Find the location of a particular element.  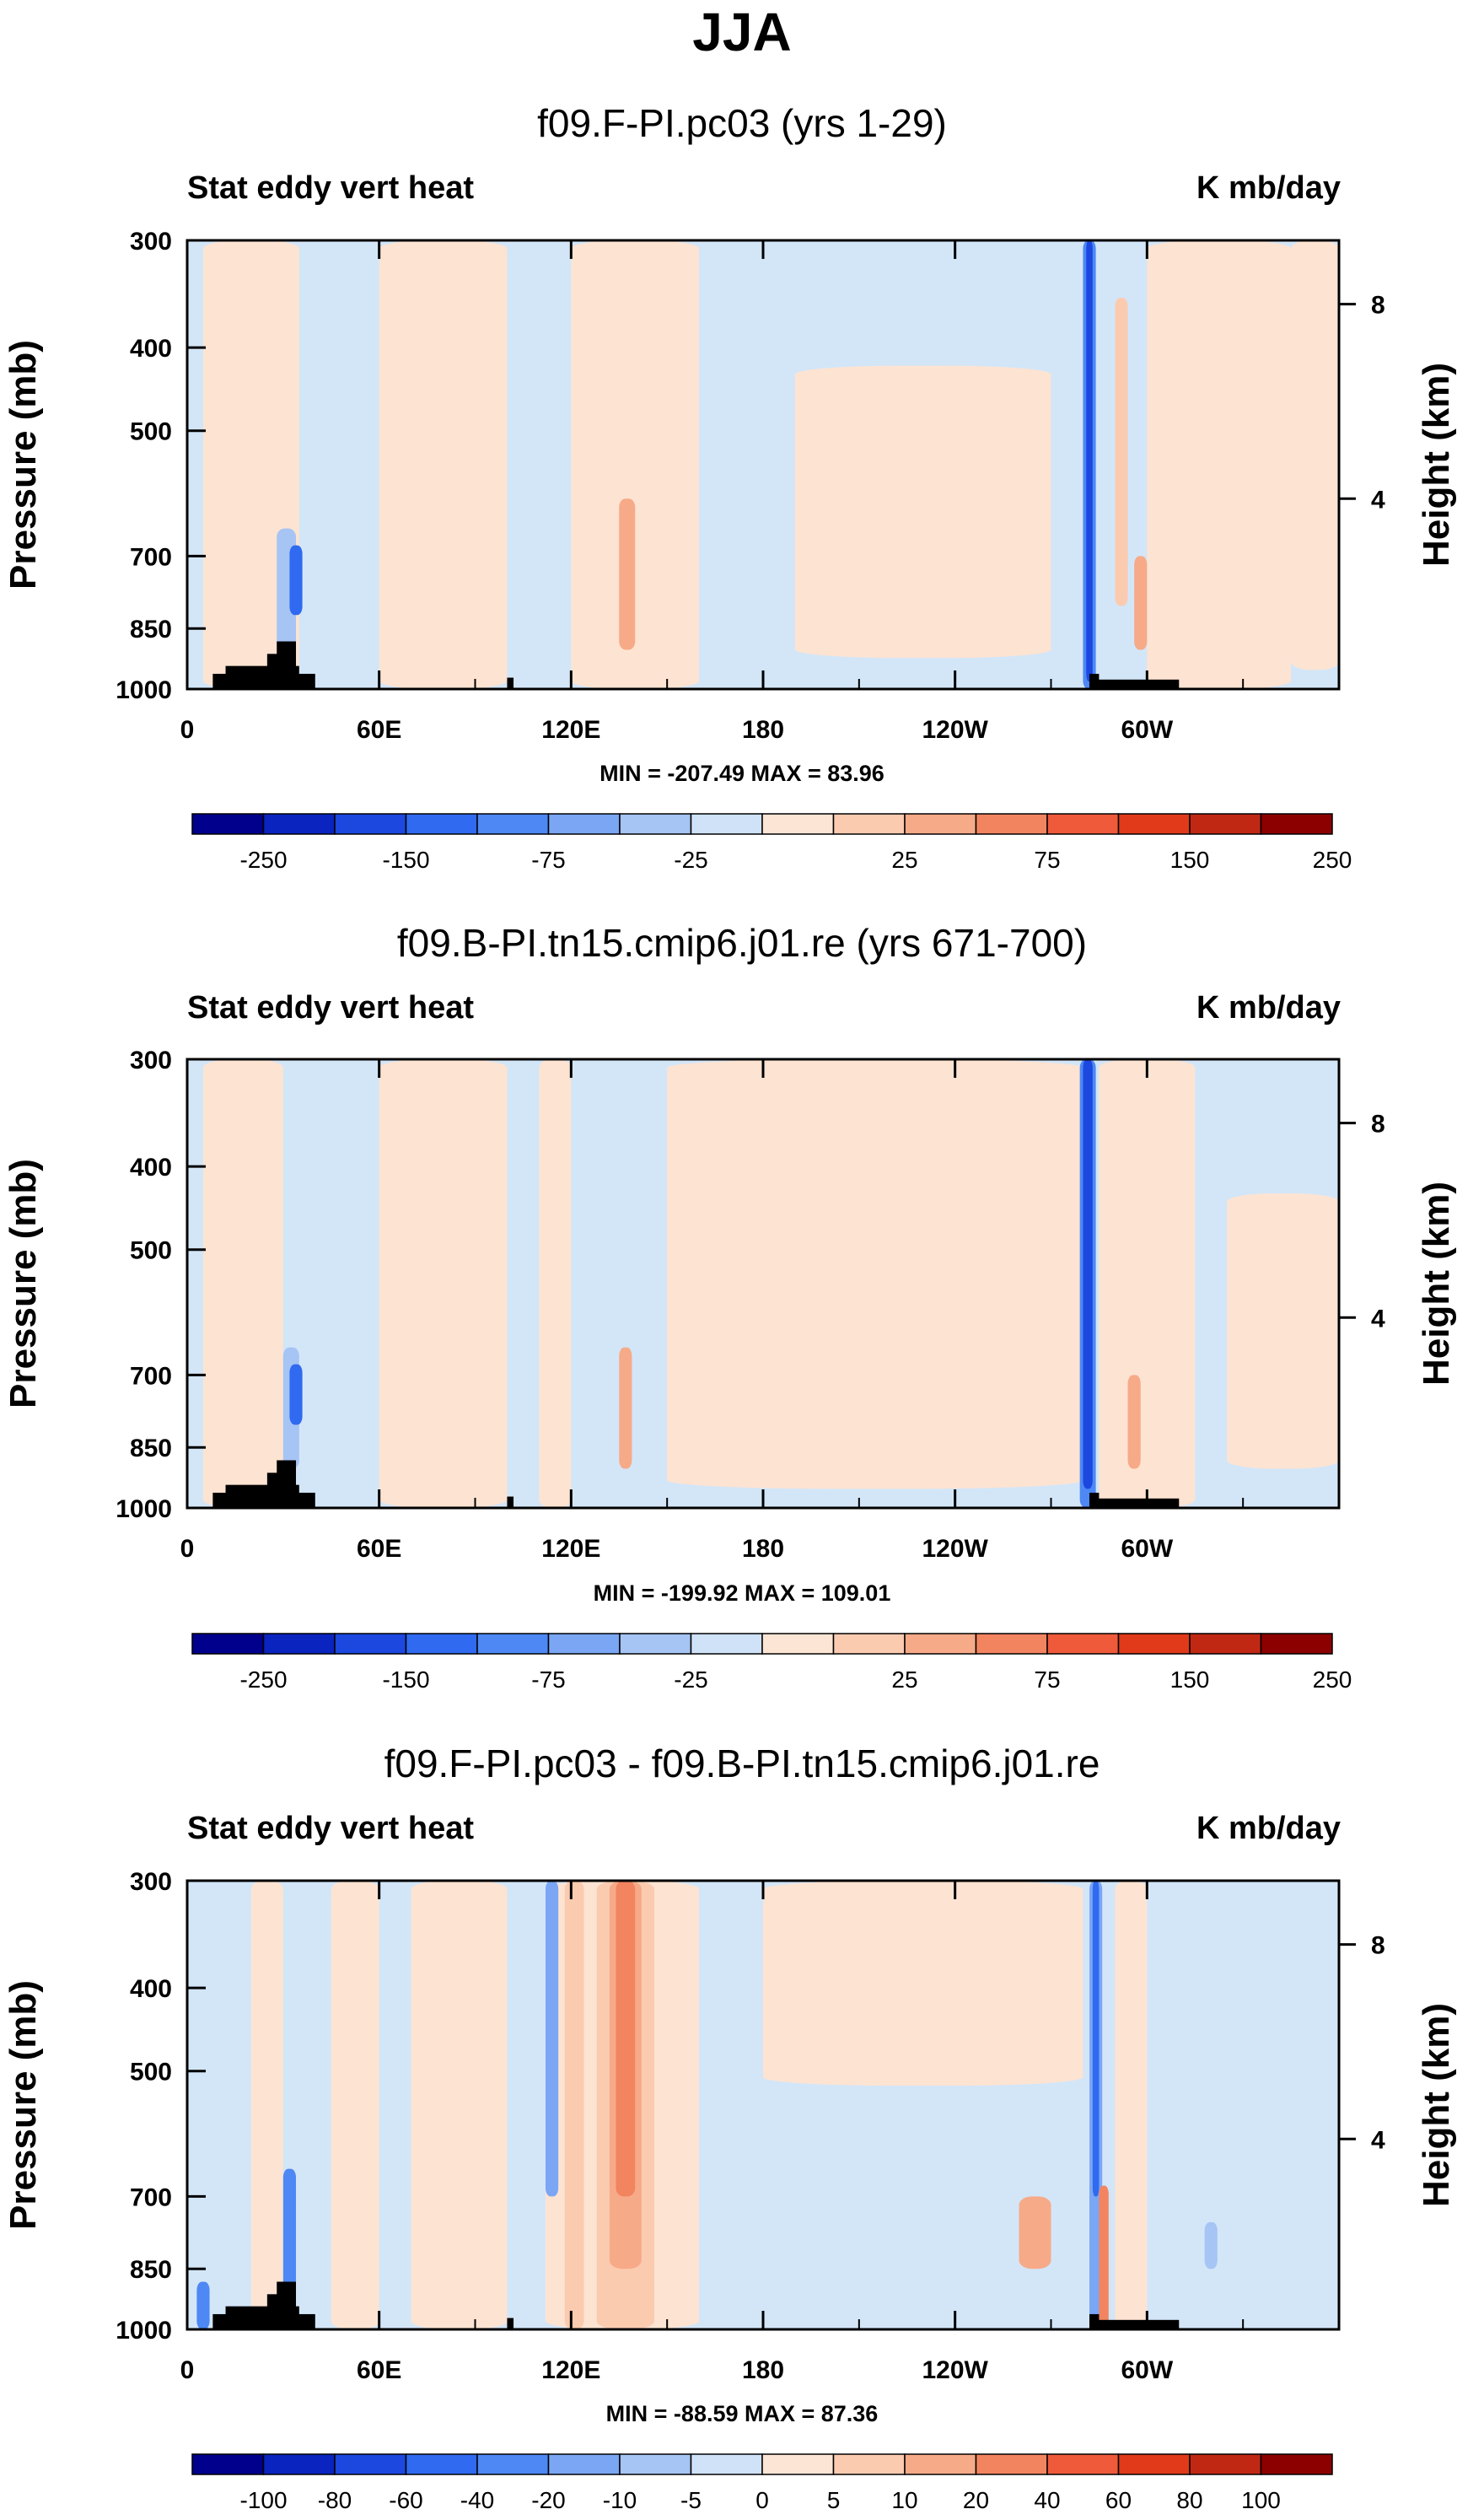

panel-2-minmax: MIN = -199.92 MAX = 109.01 is located at coordinates (742, 1593).